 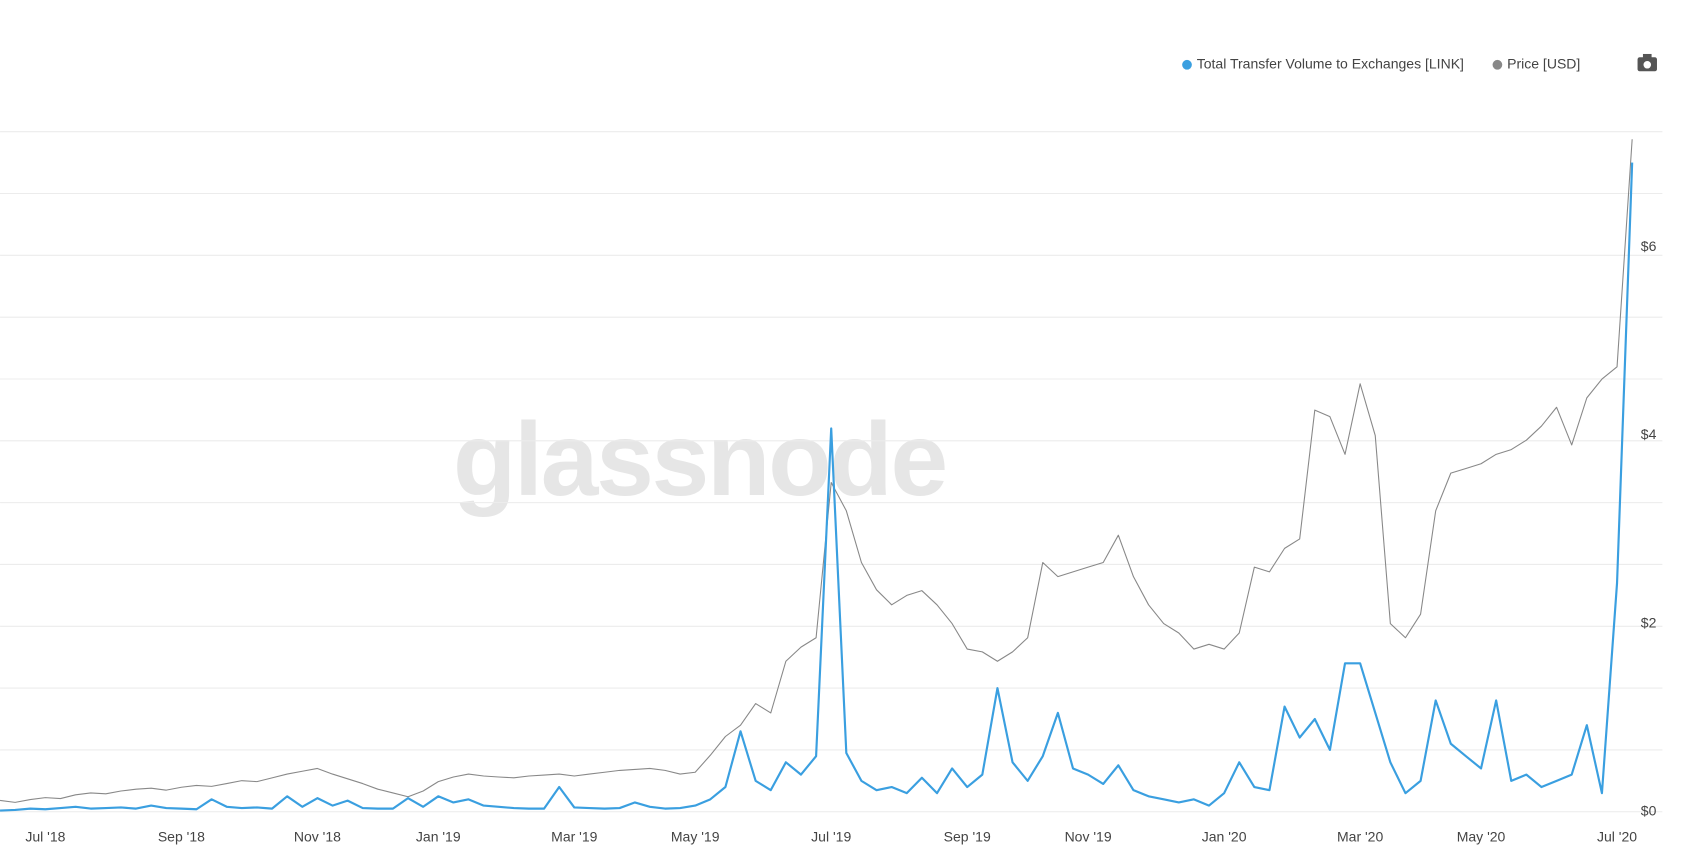 I want to click on x-tick-label: Mar '19, so click(x=574, y=836).